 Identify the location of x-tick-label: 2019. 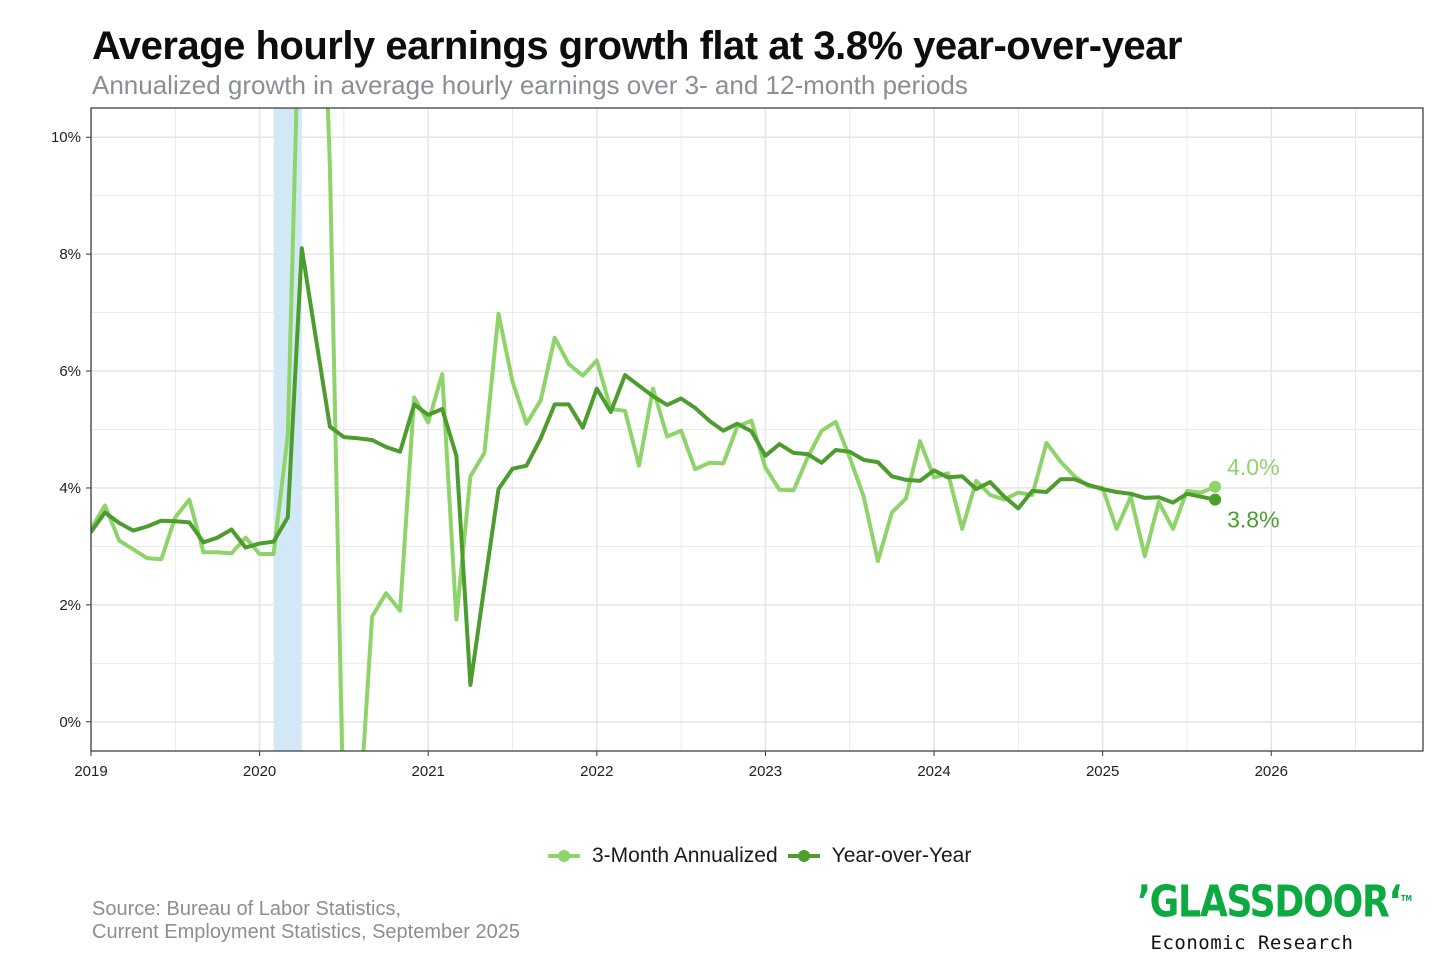
(90, 771).